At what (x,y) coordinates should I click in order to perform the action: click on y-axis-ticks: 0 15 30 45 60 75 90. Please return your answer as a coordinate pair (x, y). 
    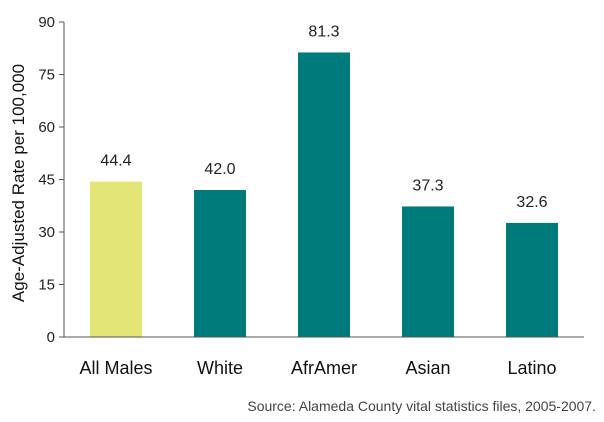
    Looking at the image, I should click on (51, 180).